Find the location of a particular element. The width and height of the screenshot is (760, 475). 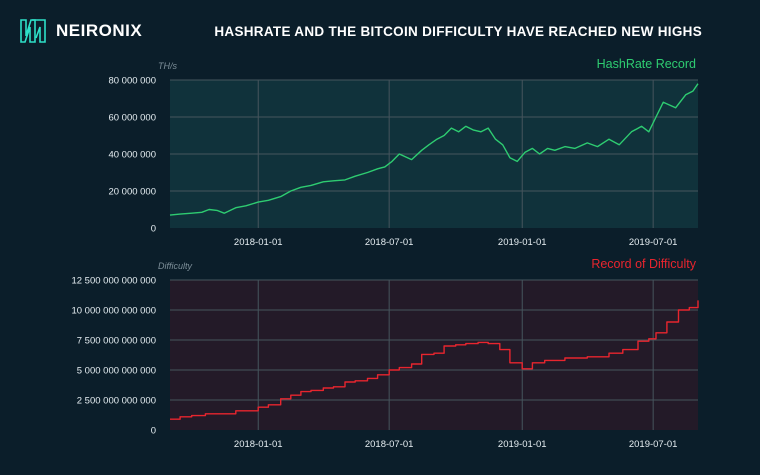

difficulty-chart-title: Record of Difficulty is located at coordinates (643, 264).